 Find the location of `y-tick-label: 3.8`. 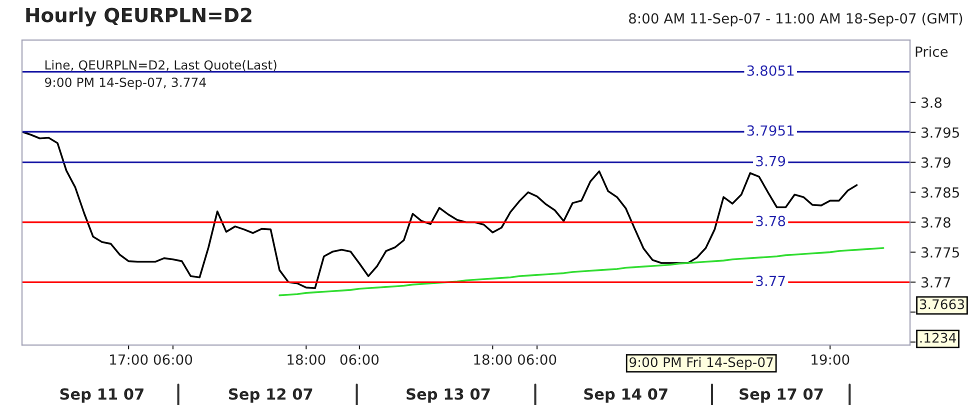

y-tick-label: 3.8 is located at coordinates (932, 102).